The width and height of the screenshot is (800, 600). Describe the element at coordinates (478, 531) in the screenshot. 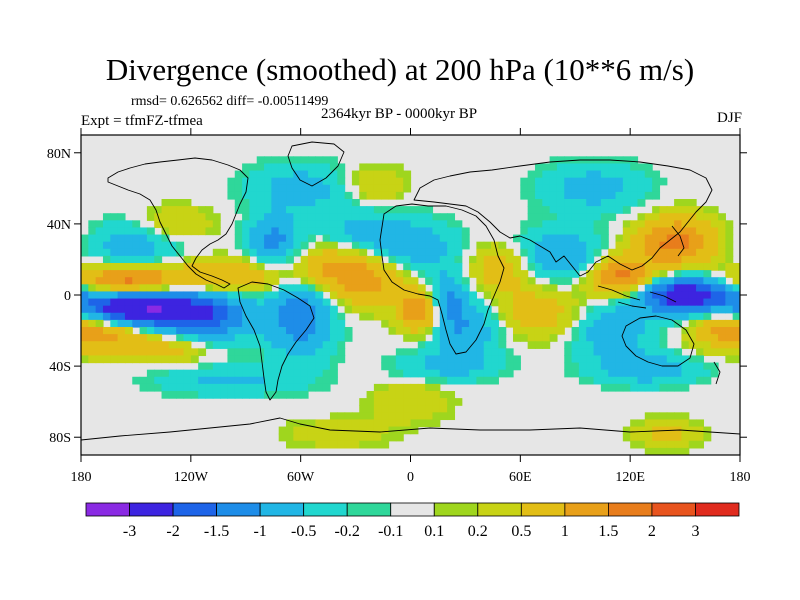

I see `colorbar-label: 0.2` at that location.